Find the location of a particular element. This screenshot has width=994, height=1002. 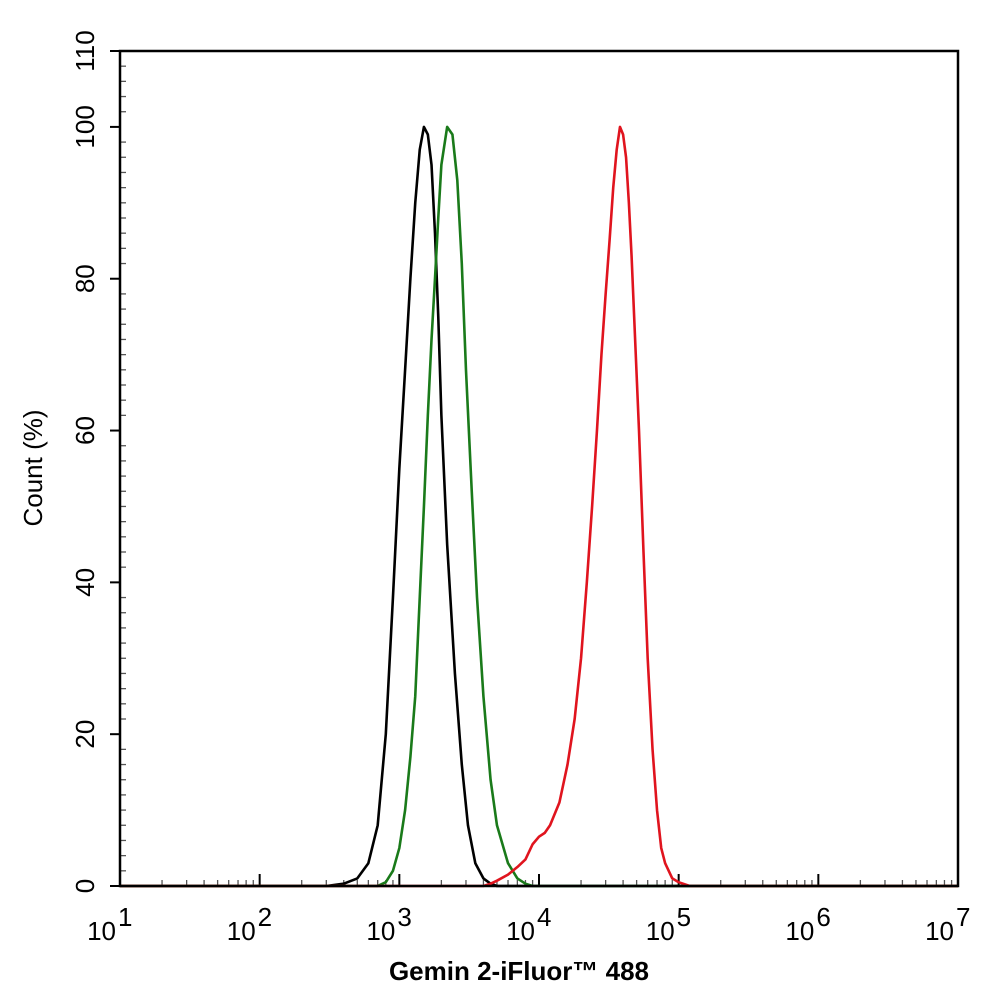

x-tick-exponent: 2 is located at coordinates (265, 917).